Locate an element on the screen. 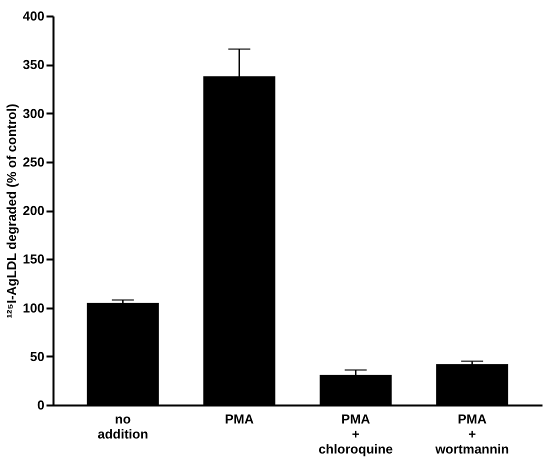  x-tick-label: PMA + chloroquine is located at coordinates (355, 434).